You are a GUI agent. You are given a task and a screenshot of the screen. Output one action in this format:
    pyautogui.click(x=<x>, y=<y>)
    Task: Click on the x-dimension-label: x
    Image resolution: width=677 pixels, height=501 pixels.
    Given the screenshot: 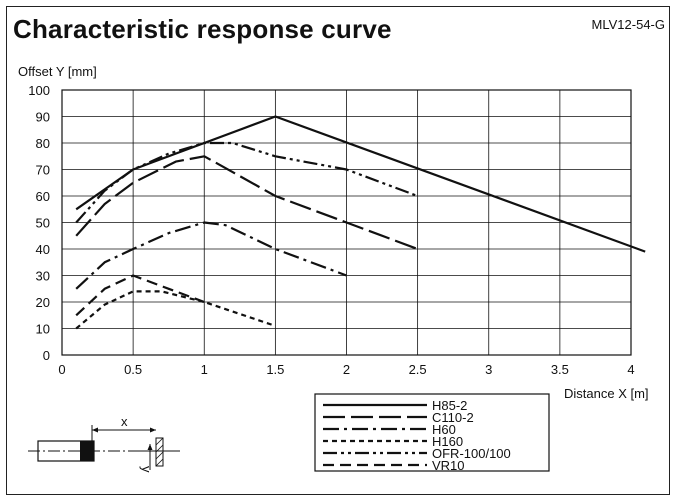 What is the action you would take?
    pyautogui.click(x=124, y=421)
    